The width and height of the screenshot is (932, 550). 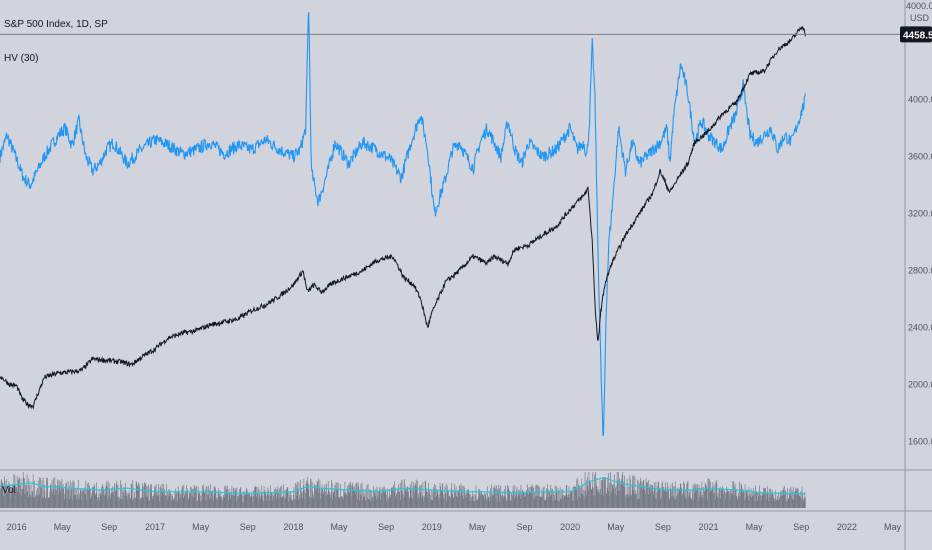 I want to click on price-axis-tick-label: 2800.00, so click(x=920, y=271).